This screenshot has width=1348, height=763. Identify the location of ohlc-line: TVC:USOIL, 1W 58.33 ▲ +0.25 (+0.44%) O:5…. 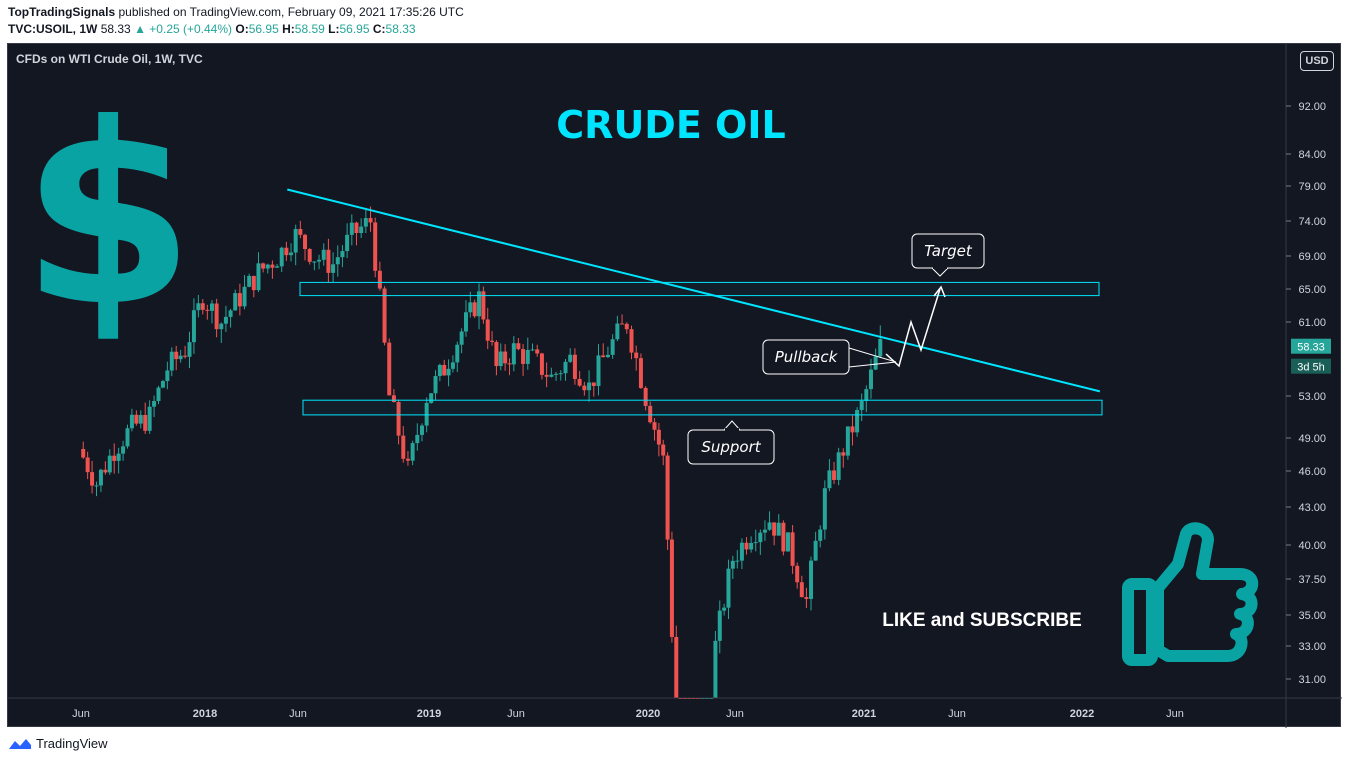
(236, 29).